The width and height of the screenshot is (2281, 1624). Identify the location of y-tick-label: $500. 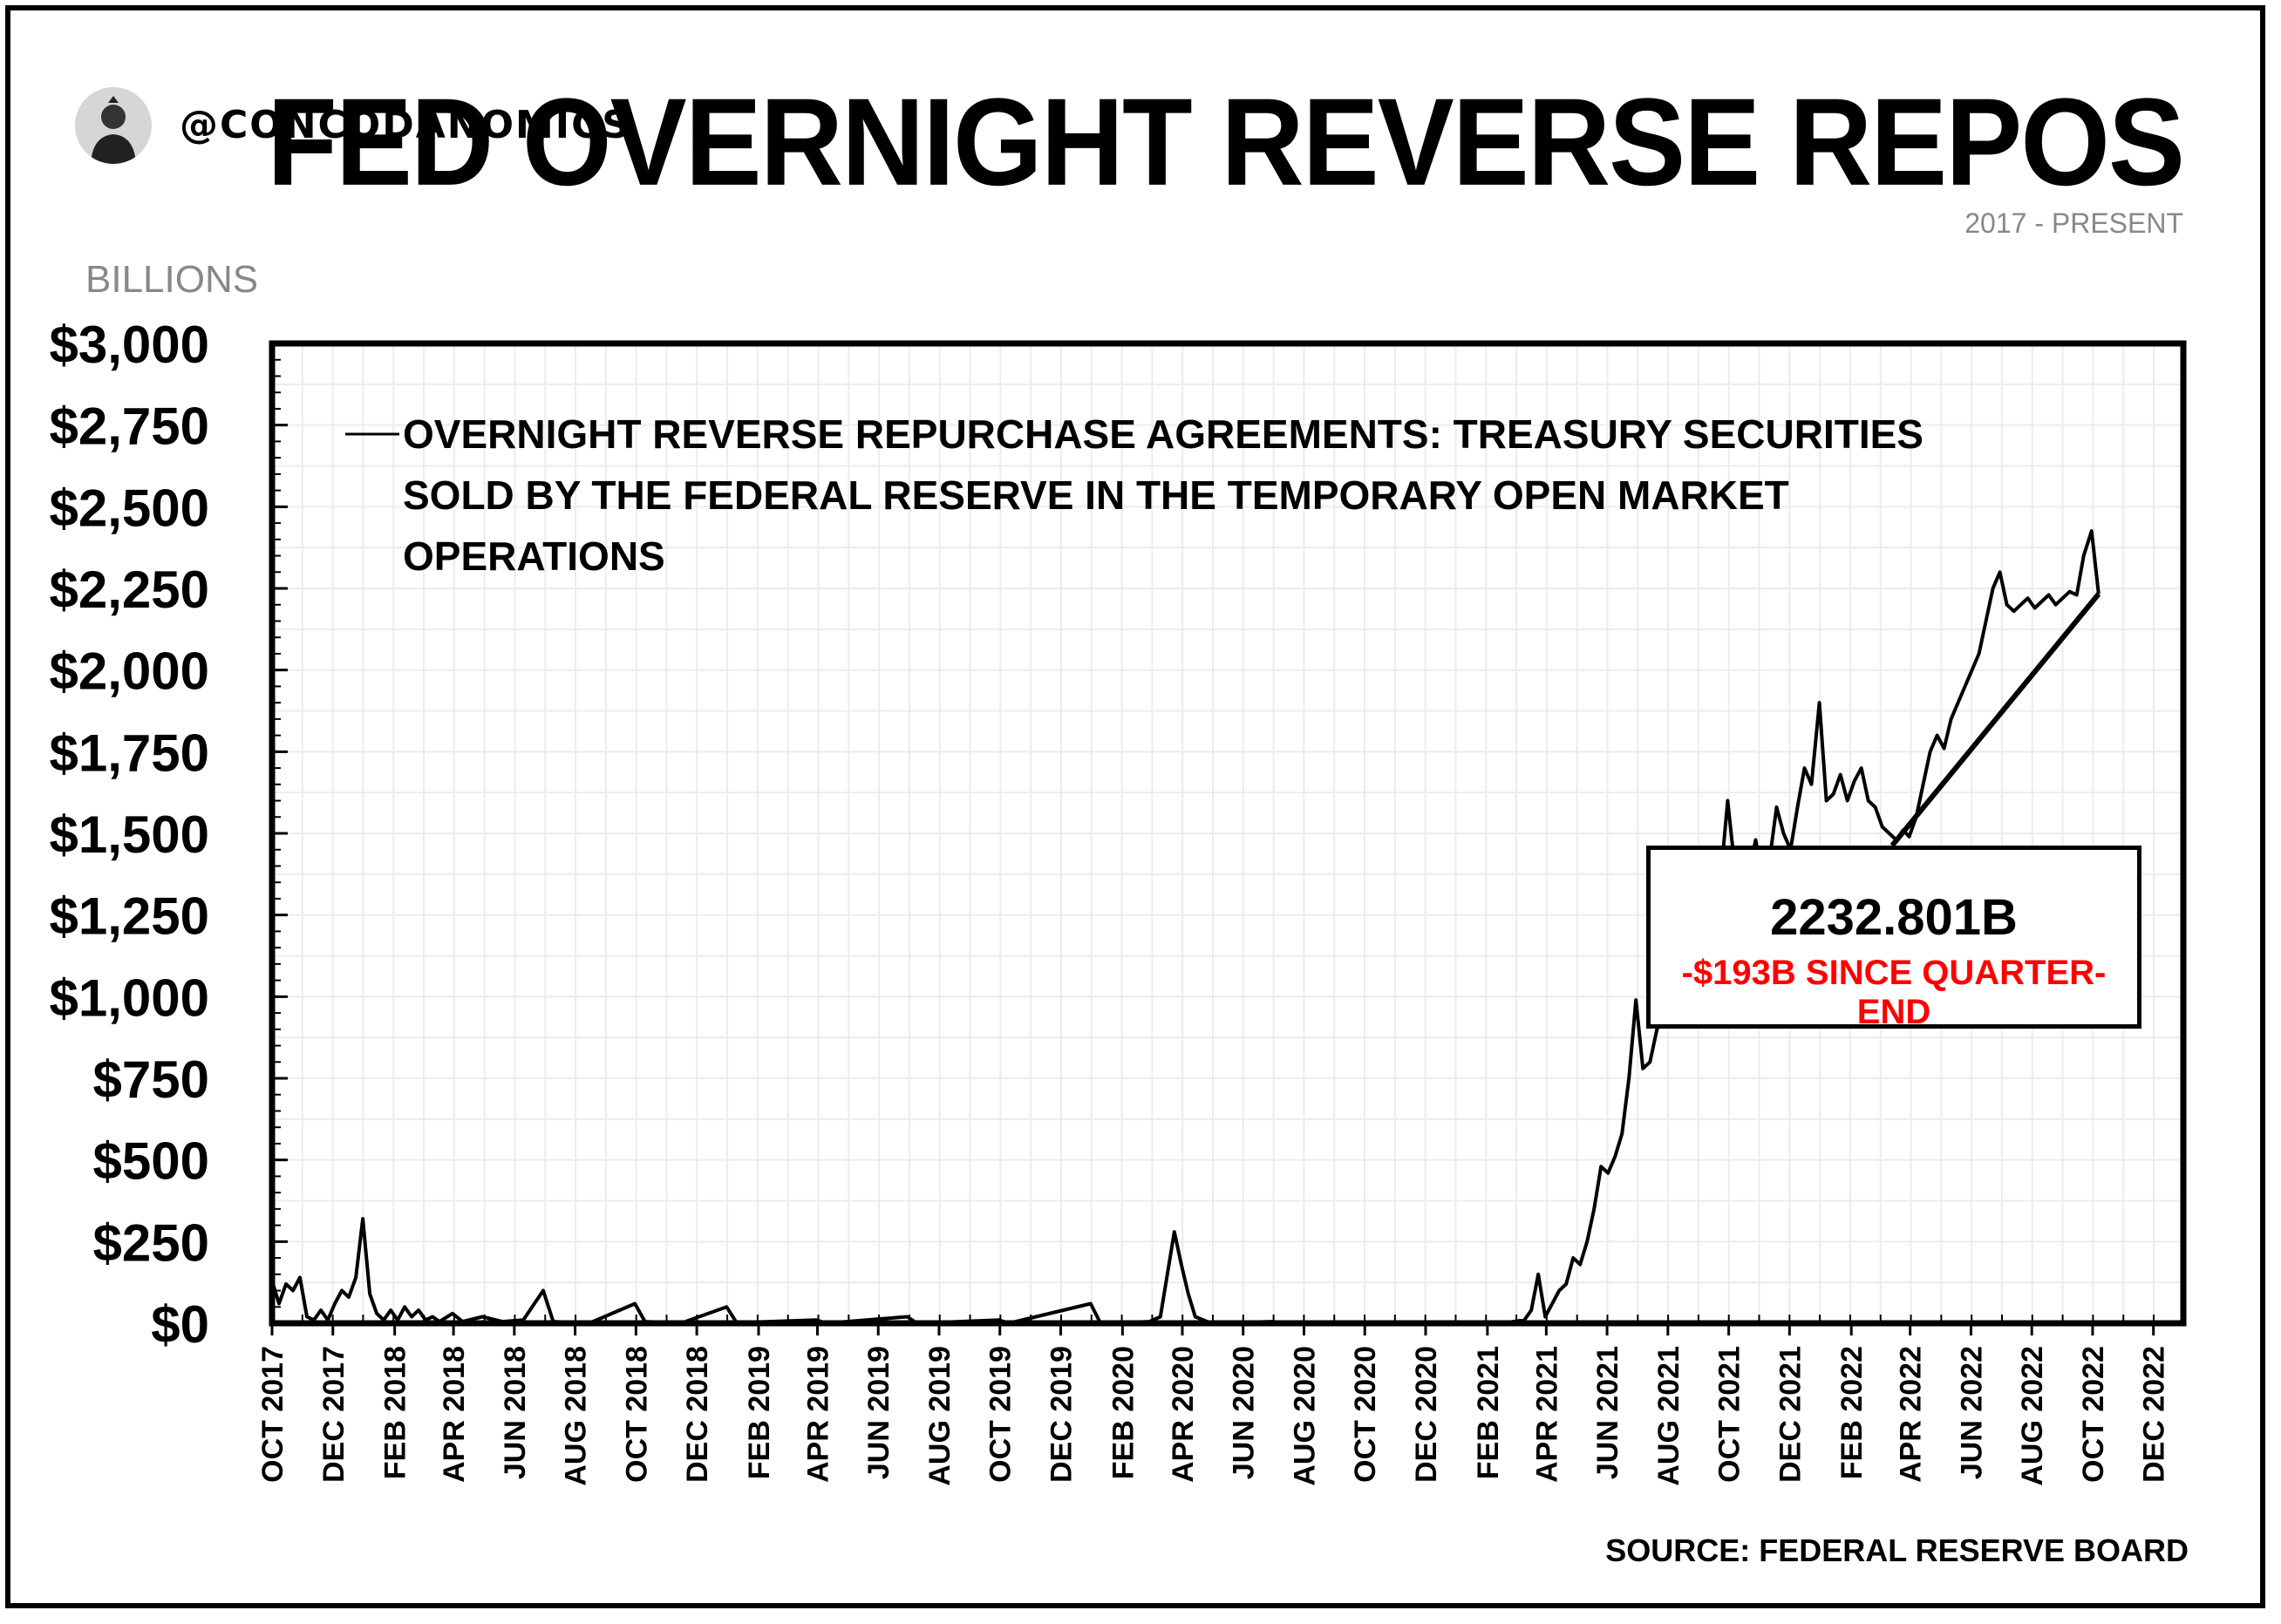
(151, 1161).